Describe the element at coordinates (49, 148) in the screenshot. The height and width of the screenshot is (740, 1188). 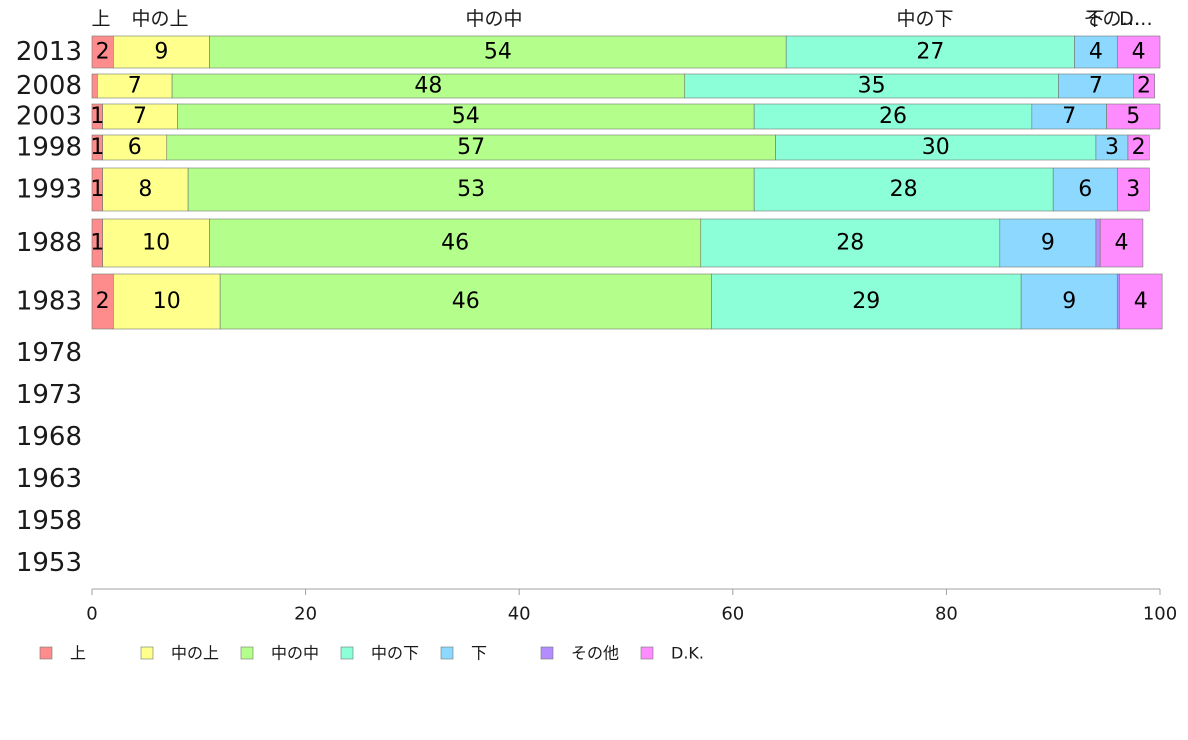
I see `year-label-1998: 1998` at that location.